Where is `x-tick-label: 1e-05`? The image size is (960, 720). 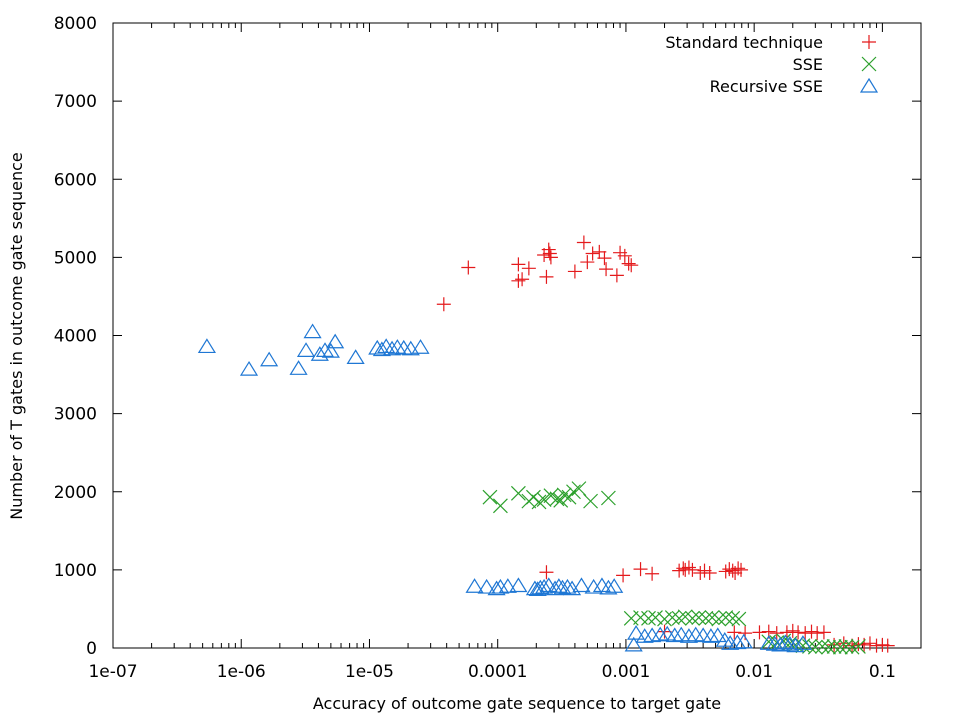
x-tick-label: 1e-05 is located at coordinates (369, 672).